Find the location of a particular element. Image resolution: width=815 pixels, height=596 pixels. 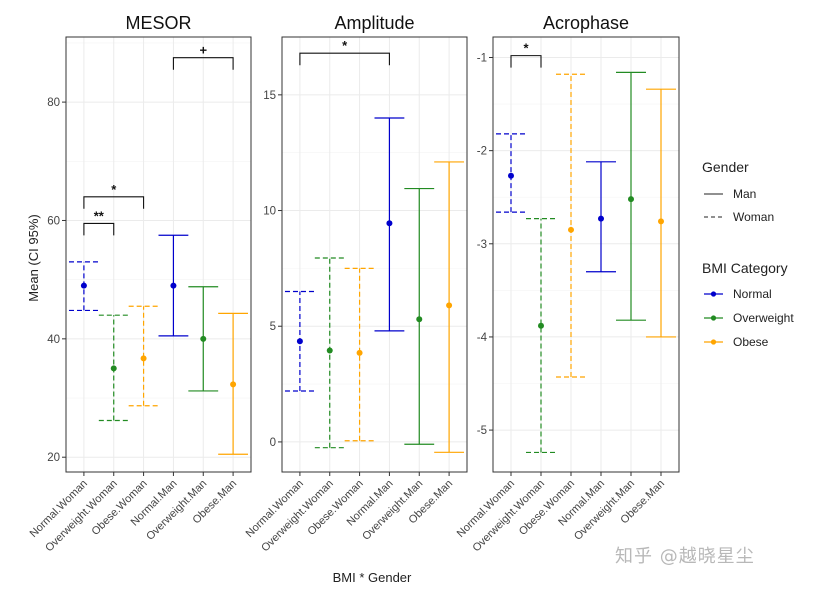

legend-man-label: Man is located at coordinates (744, 194).